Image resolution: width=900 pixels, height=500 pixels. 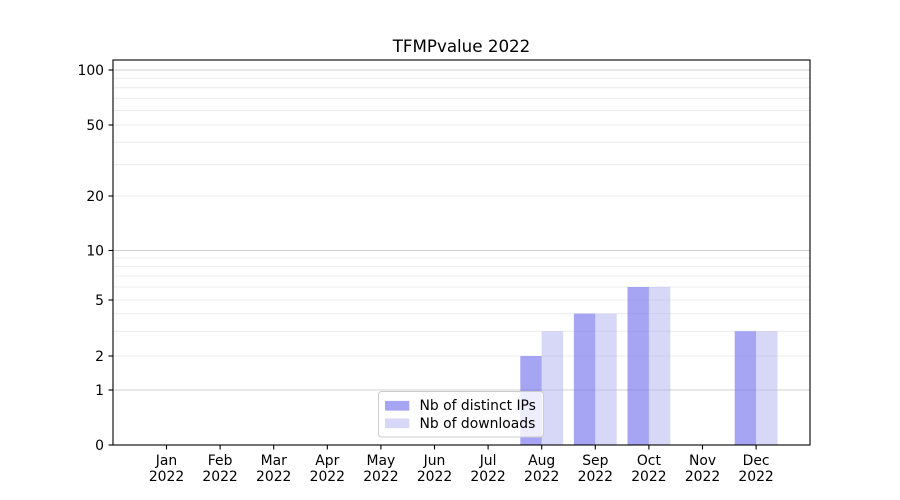 What do you see at coordinates (166, 461) in the screenshot?
I see `x-tick-label-month: Jan` at bounding box center [166, 461].